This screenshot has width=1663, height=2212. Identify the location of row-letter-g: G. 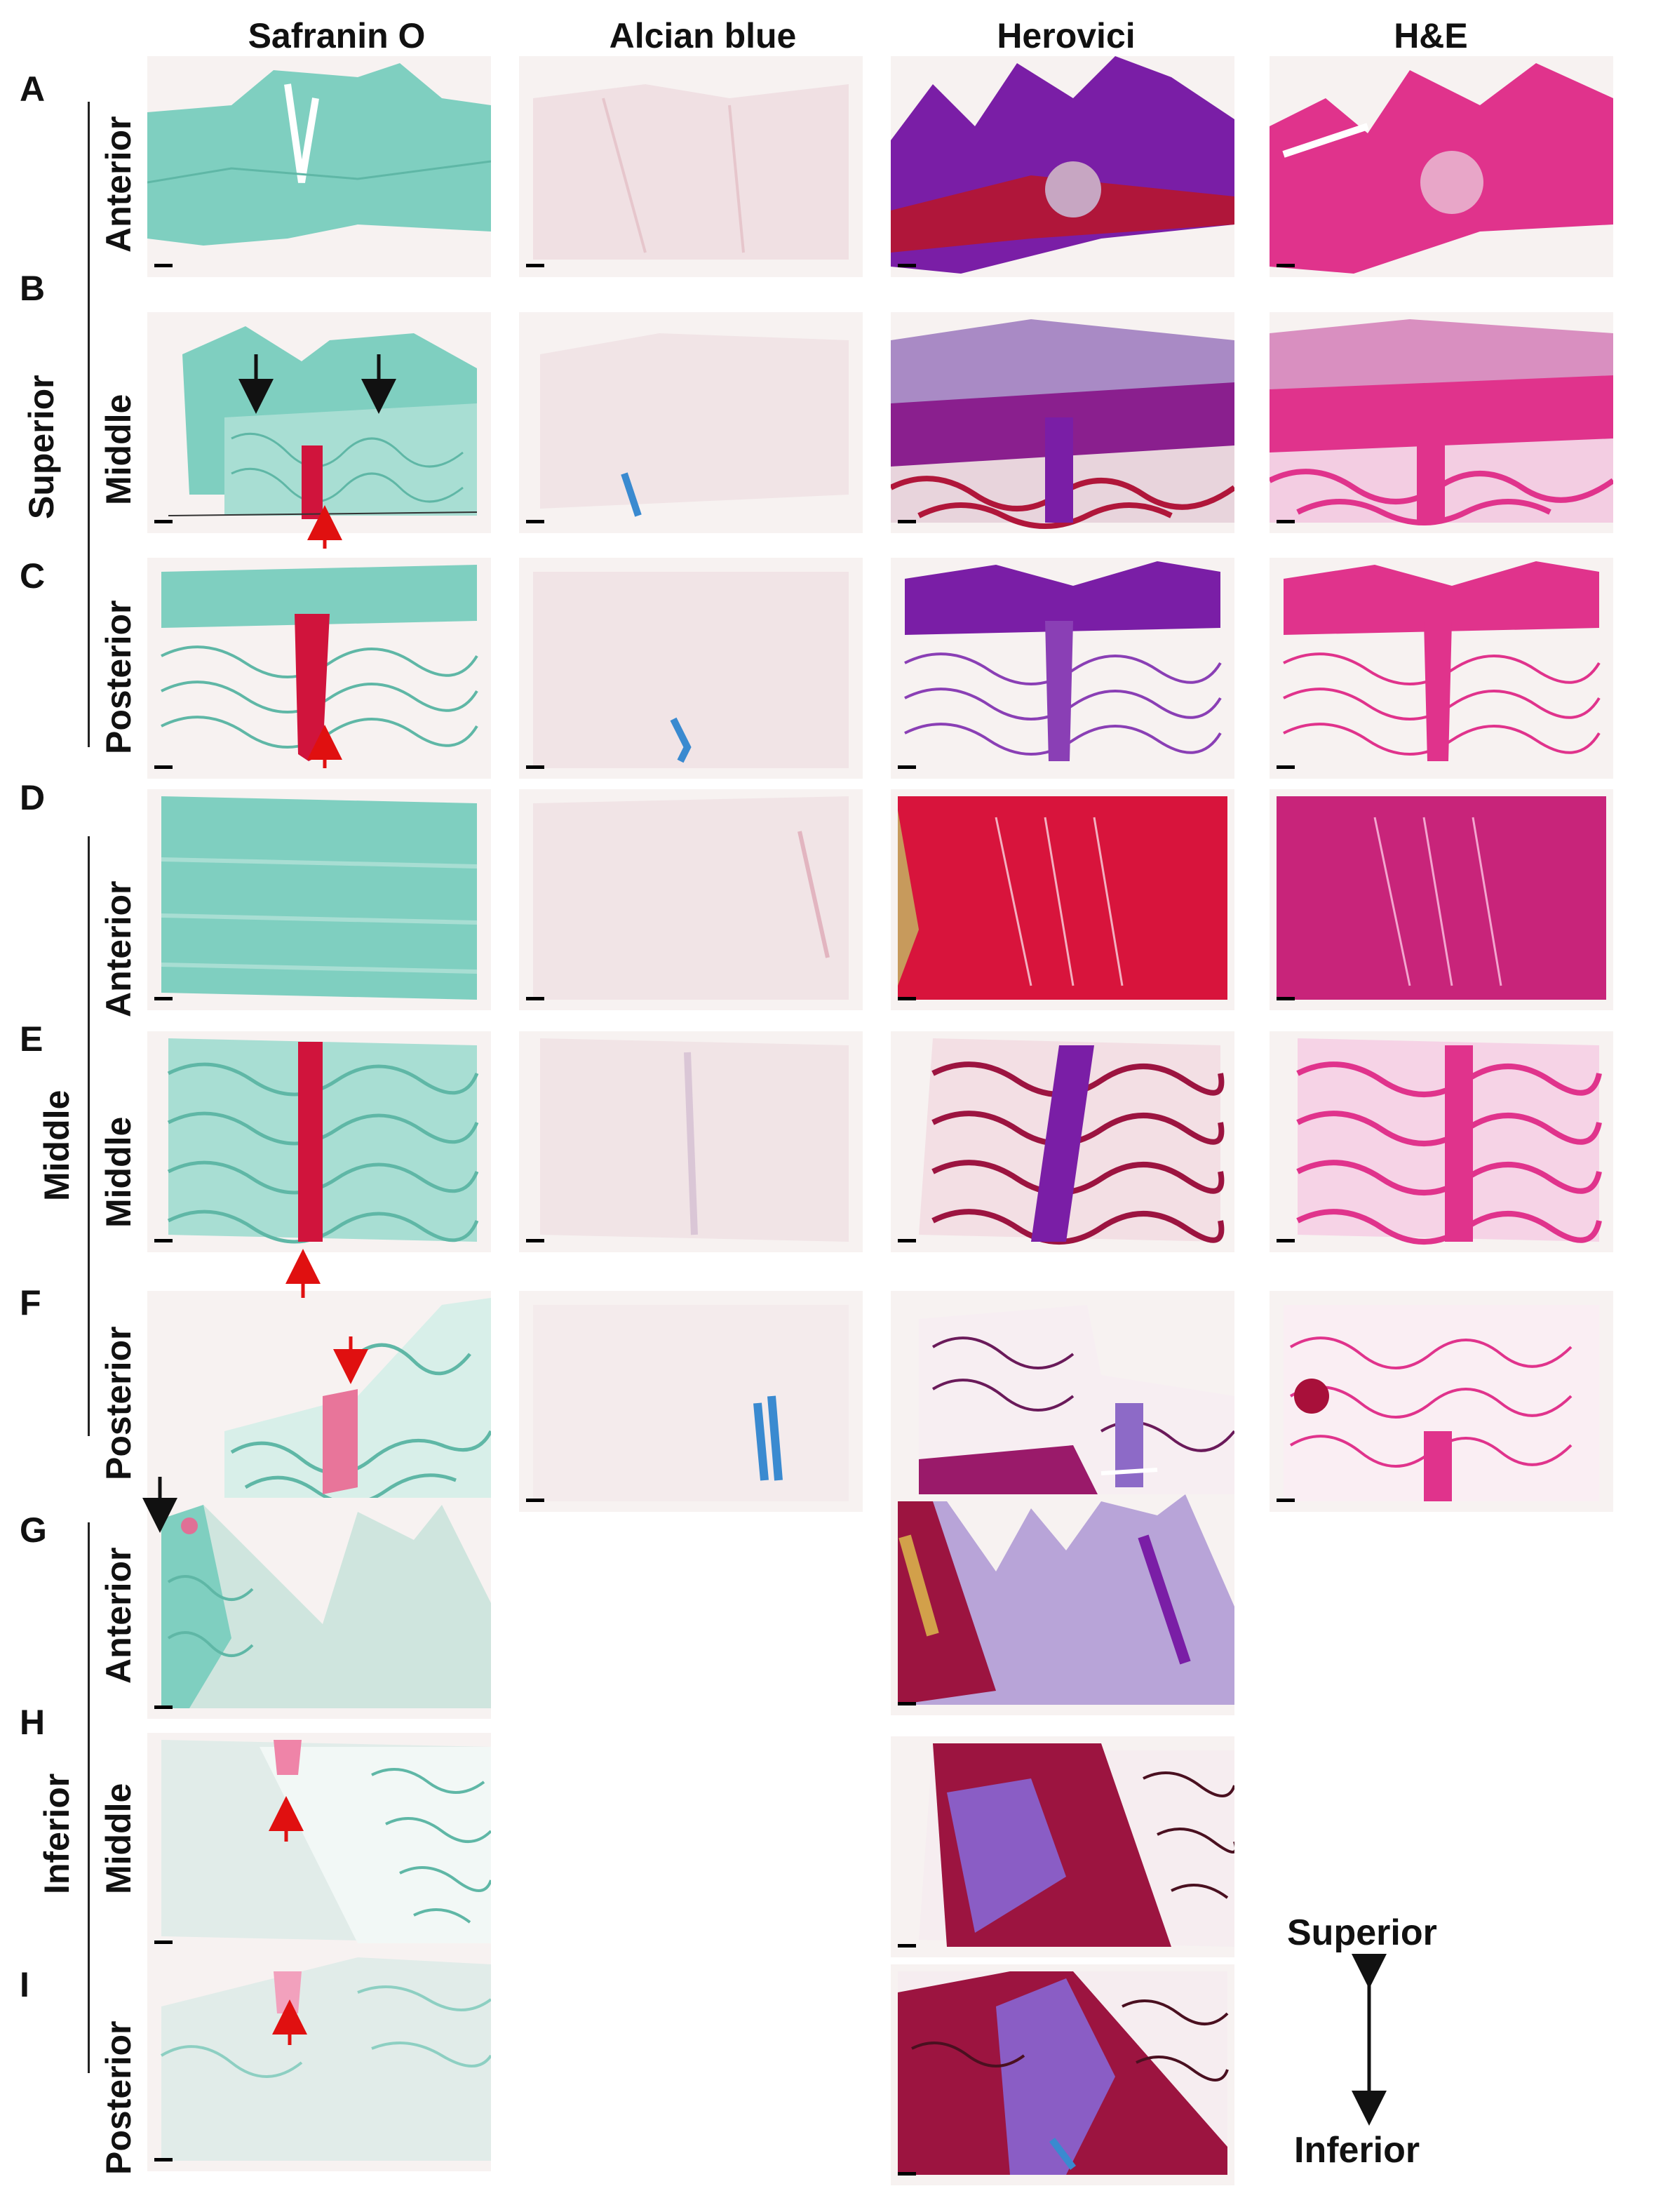
(33, 1530).